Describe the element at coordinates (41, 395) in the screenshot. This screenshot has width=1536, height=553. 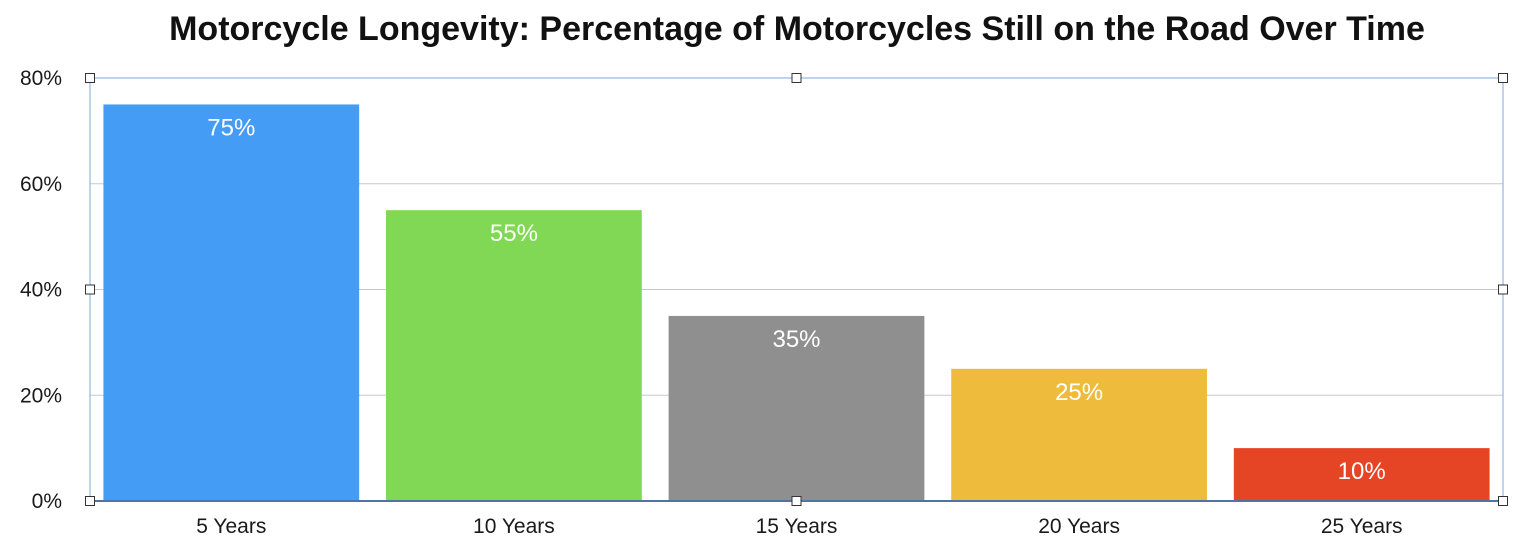
I see `y-tick-label: 20%` at that location.